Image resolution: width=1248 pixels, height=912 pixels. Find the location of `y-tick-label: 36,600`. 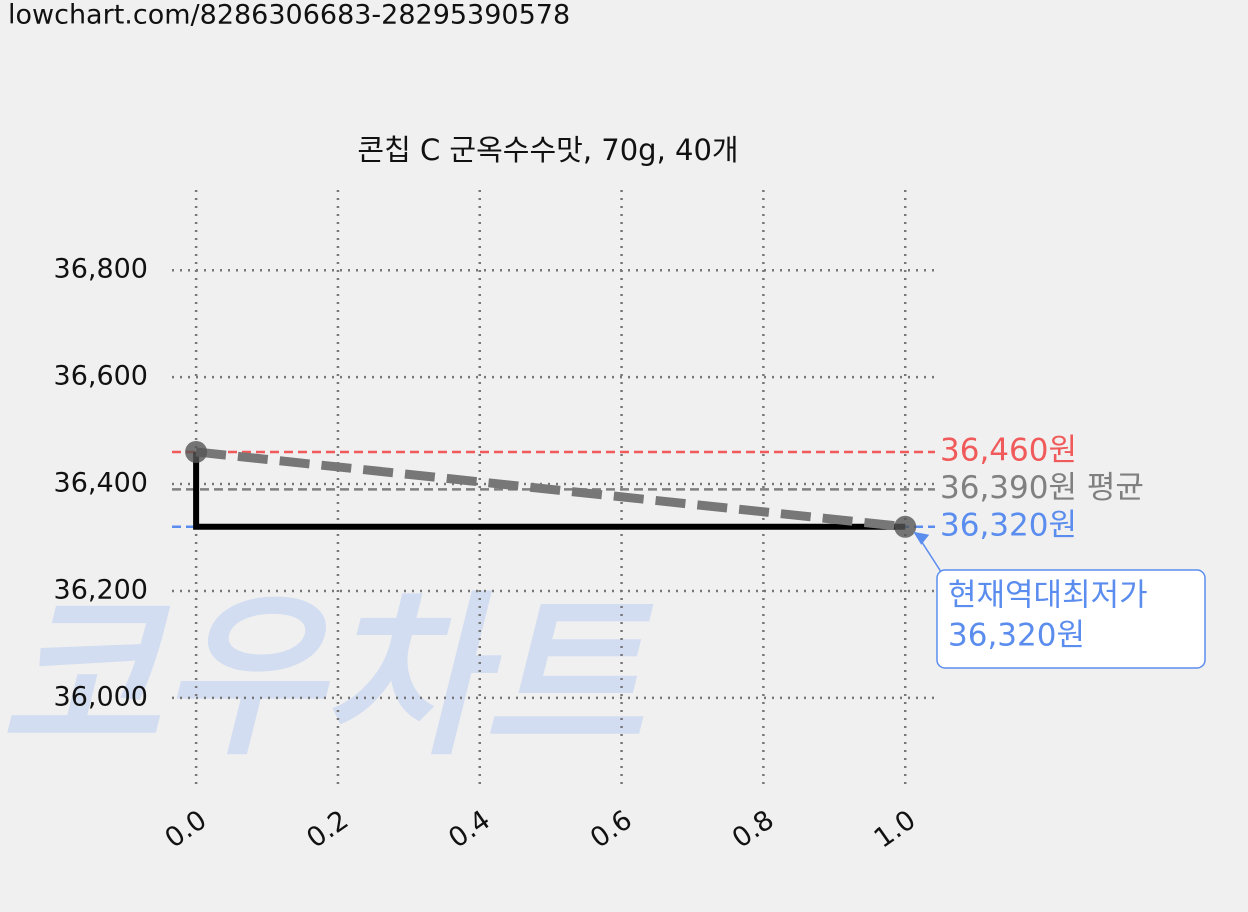

y-tick-label: 36,600 is located at coordinates (101, 376).